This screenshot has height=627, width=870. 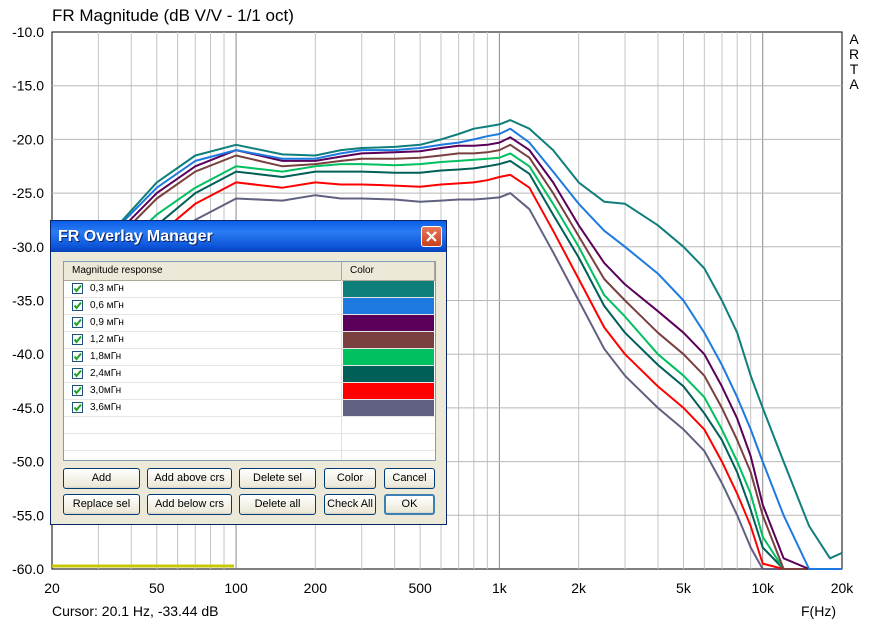 What do you see at coordinates (249, 340) in the screenshot?
I see `list-item: 1,2 мГн` at bounding box center [249, 340].